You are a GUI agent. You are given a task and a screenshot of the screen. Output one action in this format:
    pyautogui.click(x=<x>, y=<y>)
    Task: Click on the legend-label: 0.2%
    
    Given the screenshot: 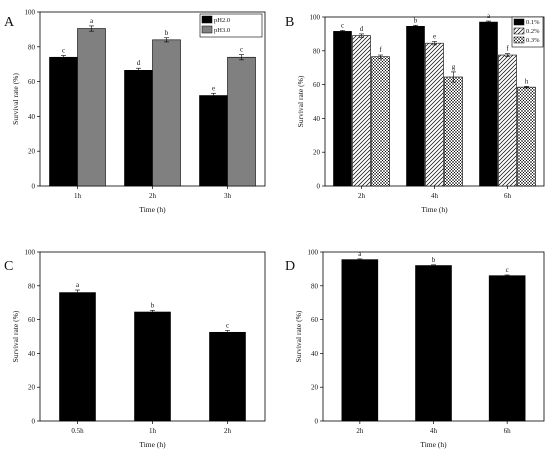 What is the action you would take?
    pyautogui.click(x=533, y=31)
    